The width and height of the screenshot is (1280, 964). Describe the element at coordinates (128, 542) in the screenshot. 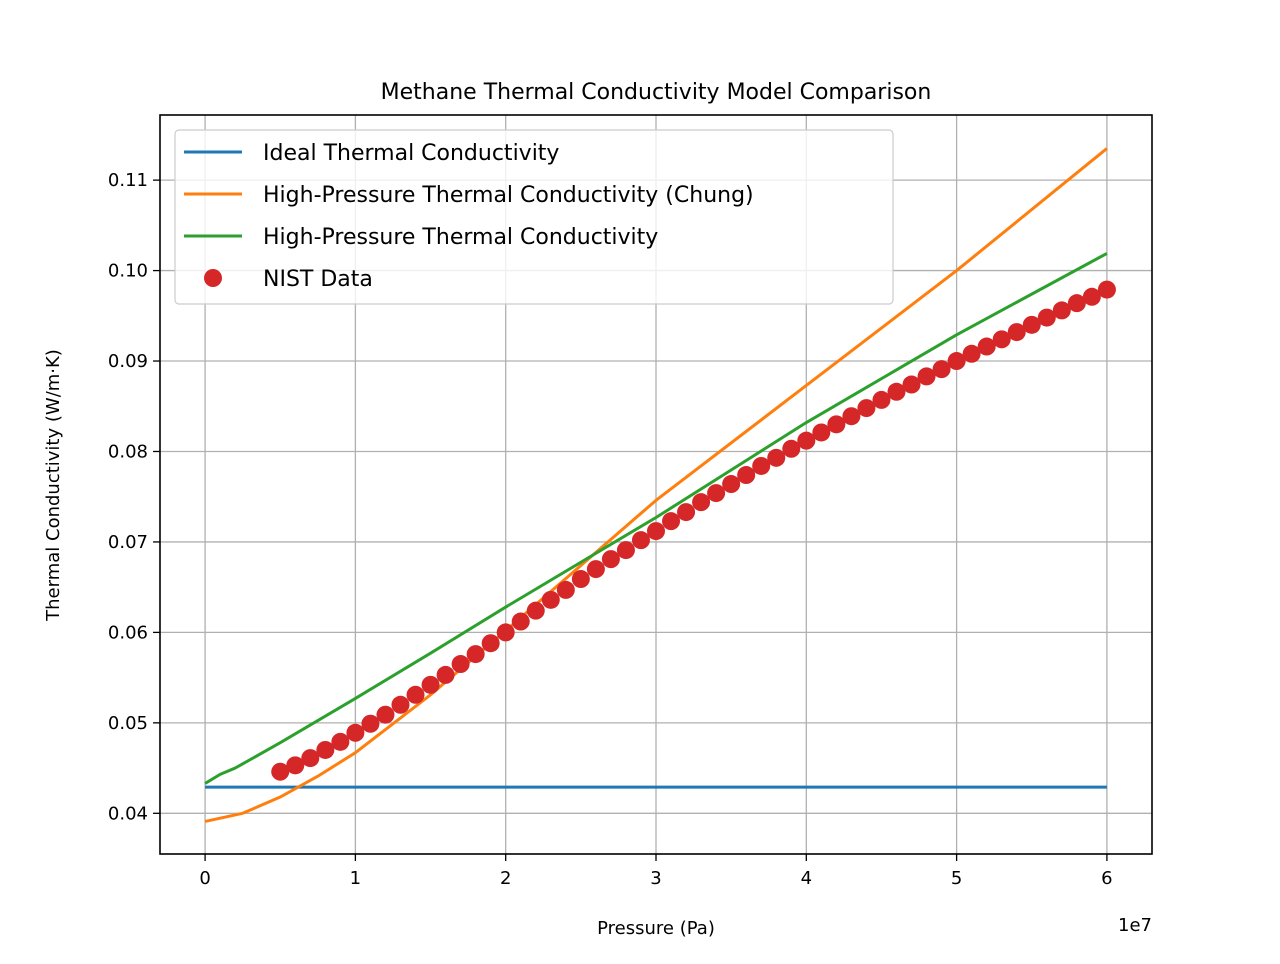

I see `y-tick-label: 0.07` at that location.